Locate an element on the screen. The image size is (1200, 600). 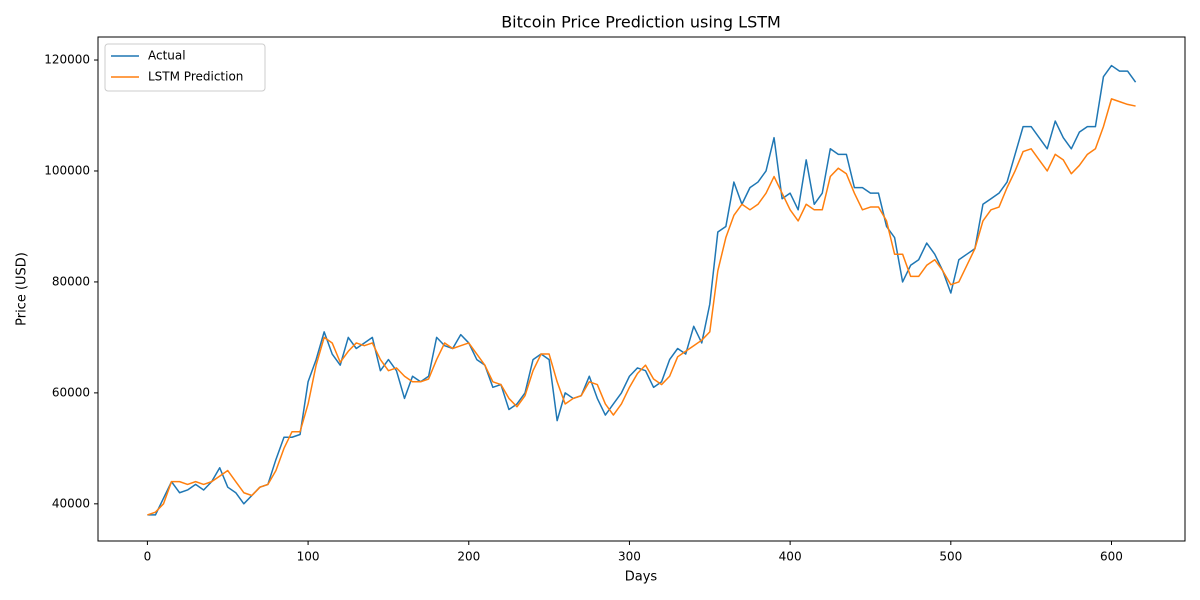
y-tick-label: 100000 is located at coordinates (67, 170).